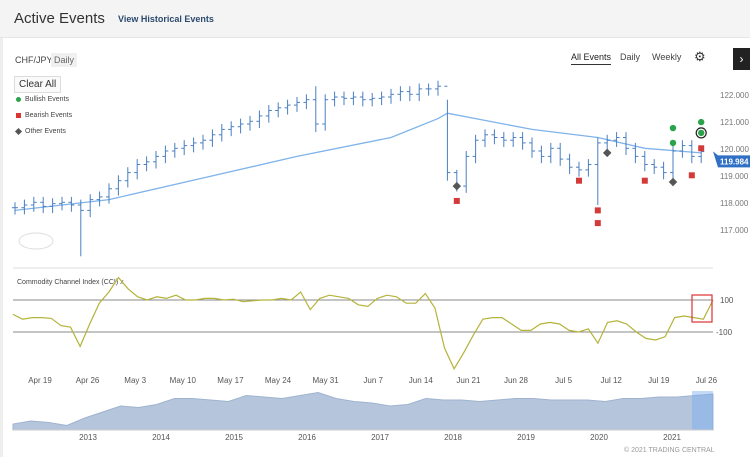 The image size is (750, 457). I want to click on price-tick: 121.000, so click(734, 122).